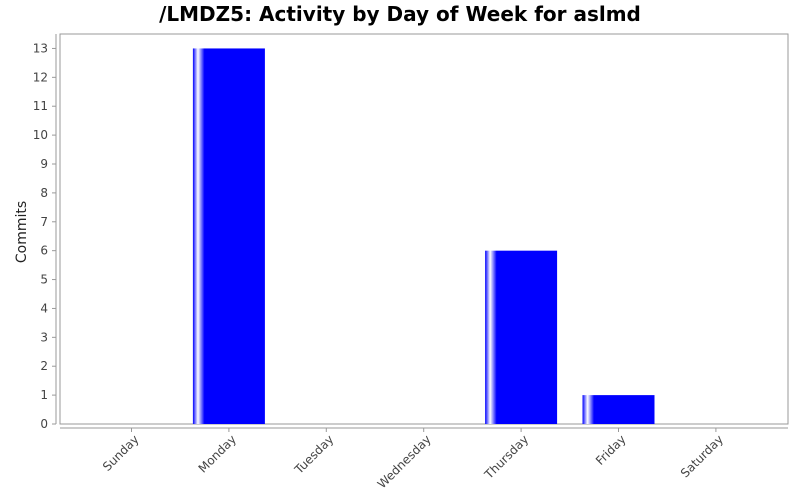  I want to click on y-tick-label: 8, so click(44, 193).